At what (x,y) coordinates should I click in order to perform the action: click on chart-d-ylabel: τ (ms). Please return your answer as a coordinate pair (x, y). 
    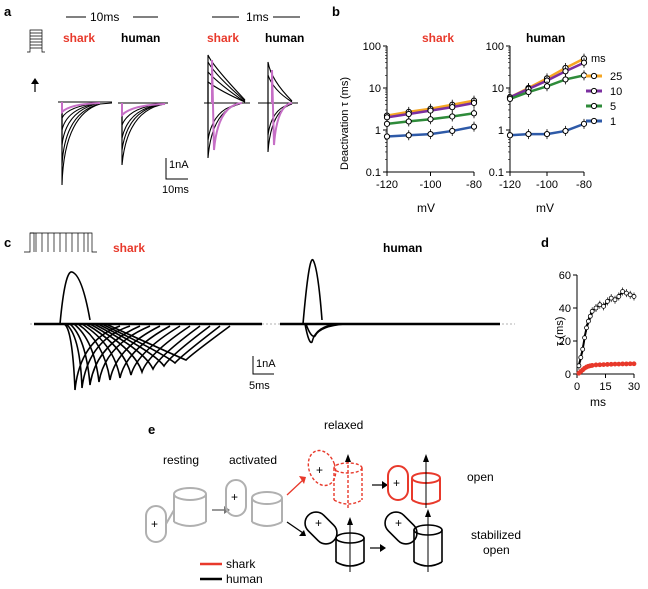
    Looking at the image, I should click on (560, 331).